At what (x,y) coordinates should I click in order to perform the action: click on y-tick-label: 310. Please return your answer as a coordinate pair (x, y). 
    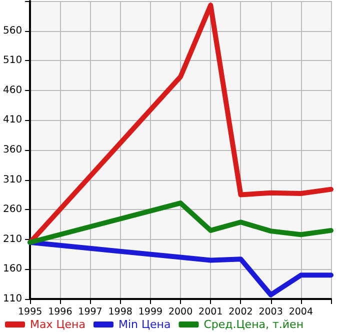
    Looking at the image, I should click on (12, 180).